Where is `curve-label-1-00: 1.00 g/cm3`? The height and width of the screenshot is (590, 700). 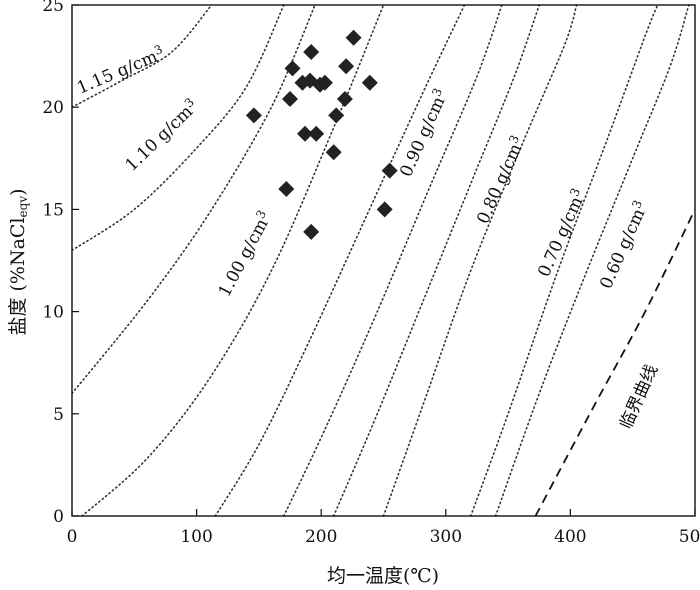
curve-label-1-00: 1.00 g/cm3 is located at coordinates (244, 254).